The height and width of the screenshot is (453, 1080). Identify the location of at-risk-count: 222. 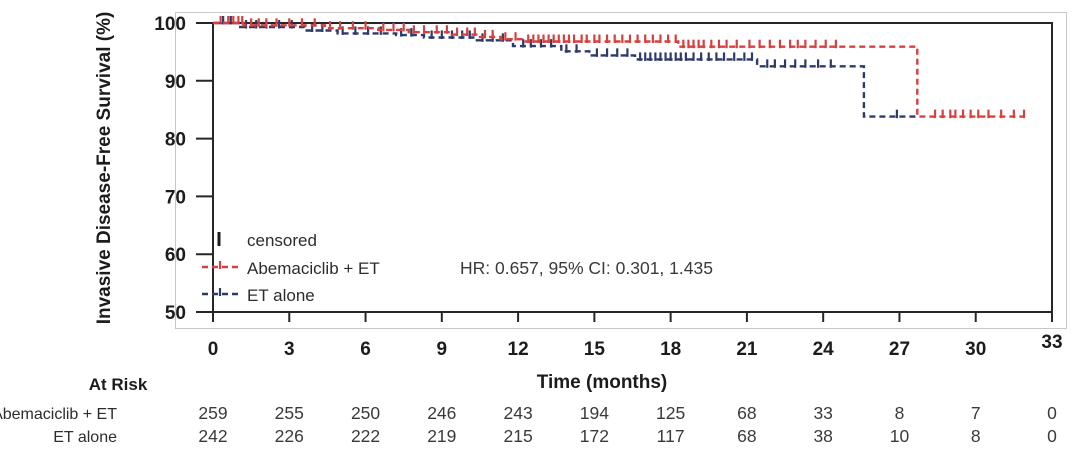
(365, 436).